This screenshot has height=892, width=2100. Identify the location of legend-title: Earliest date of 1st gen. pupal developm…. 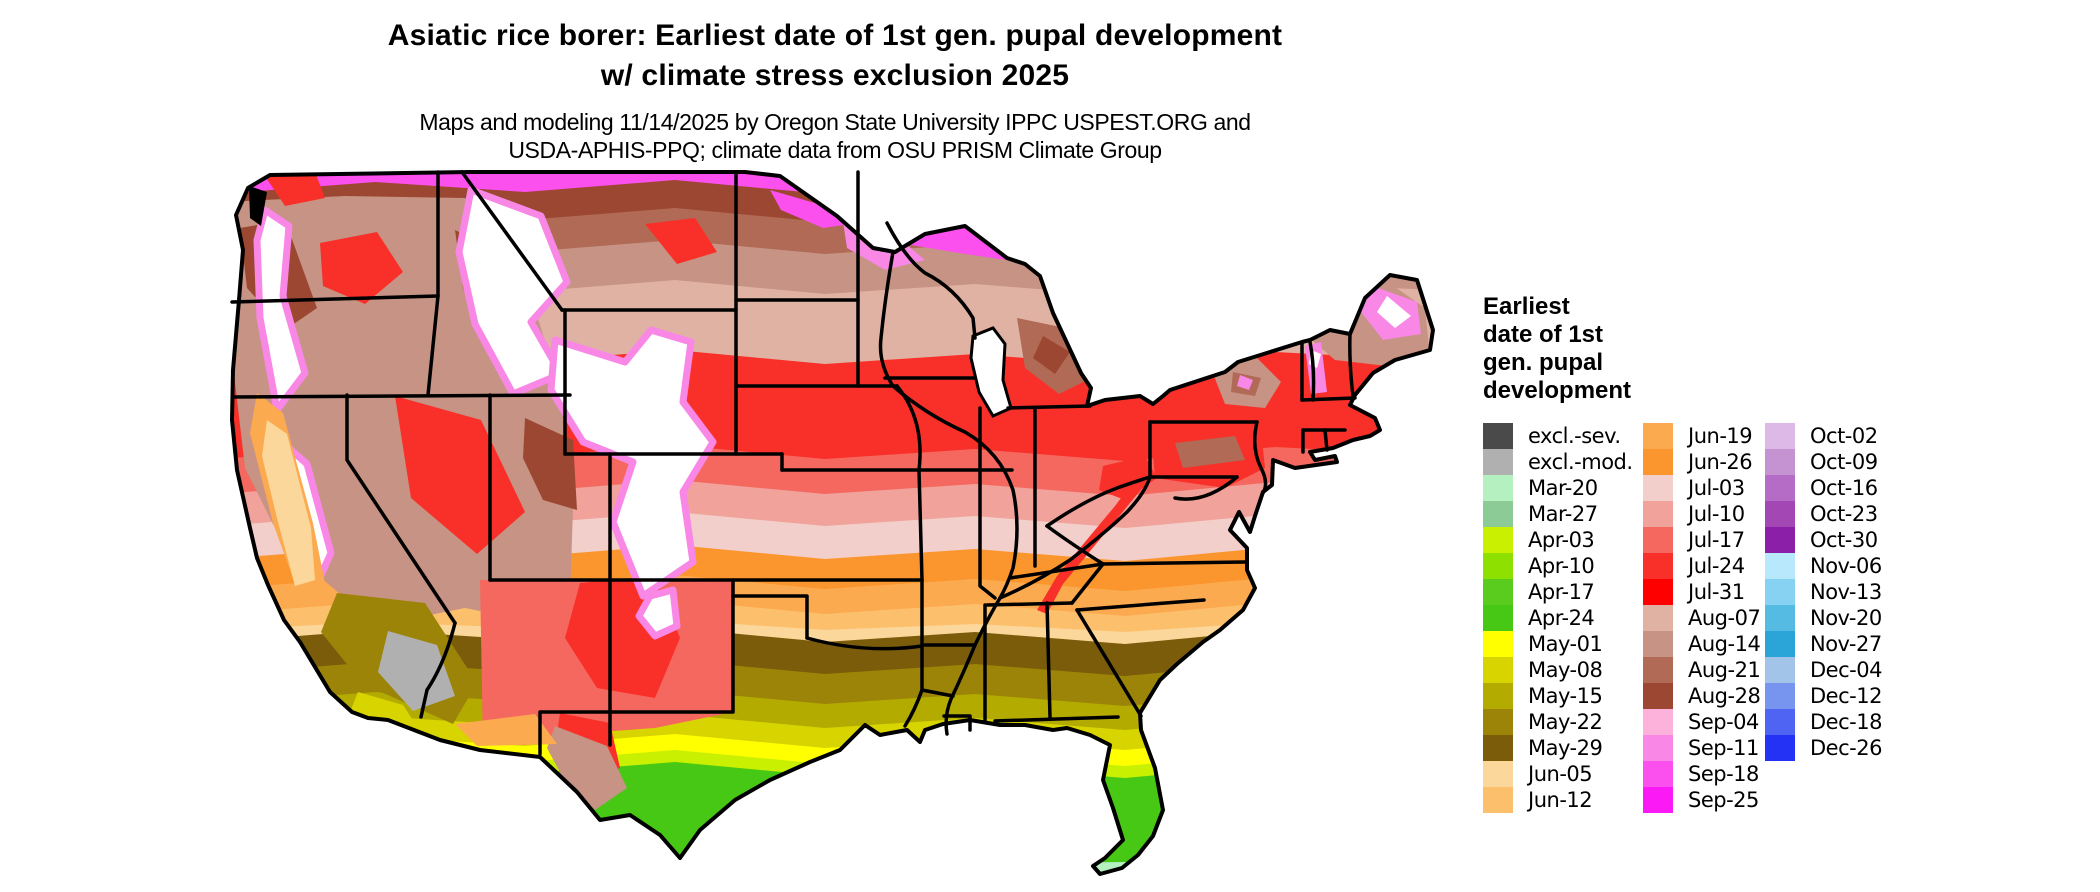
(1763, 349).